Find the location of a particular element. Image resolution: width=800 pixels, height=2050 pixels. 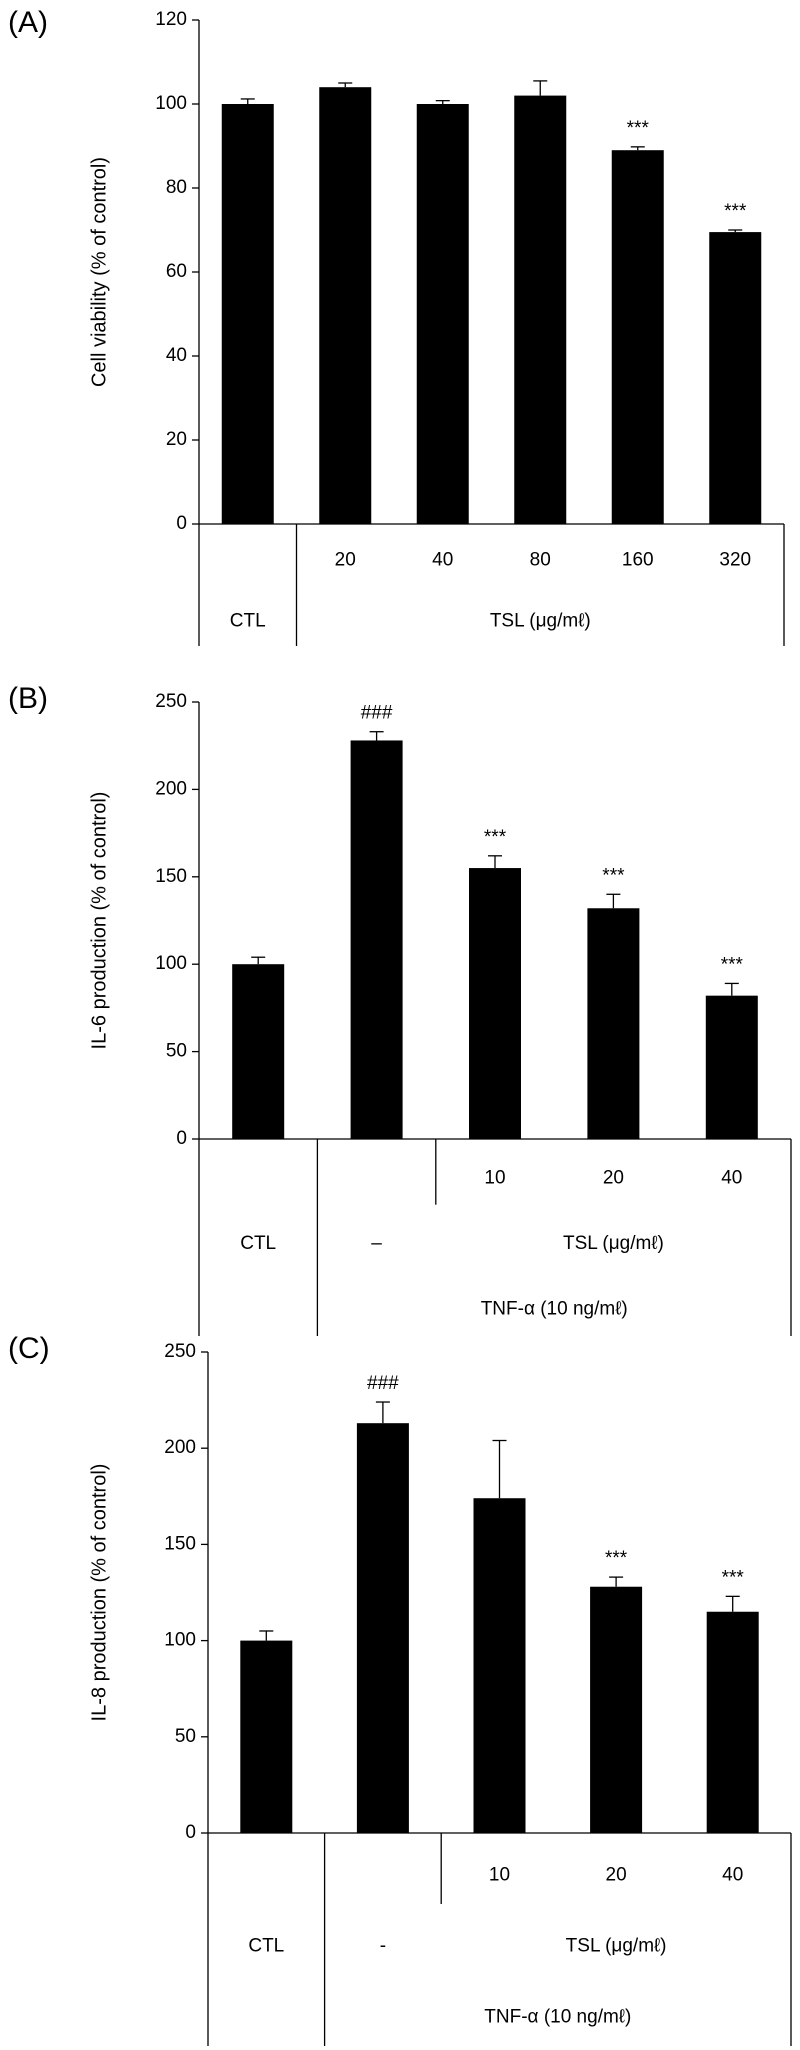

x-tick-label: - is located at coordinates (383, 1946).